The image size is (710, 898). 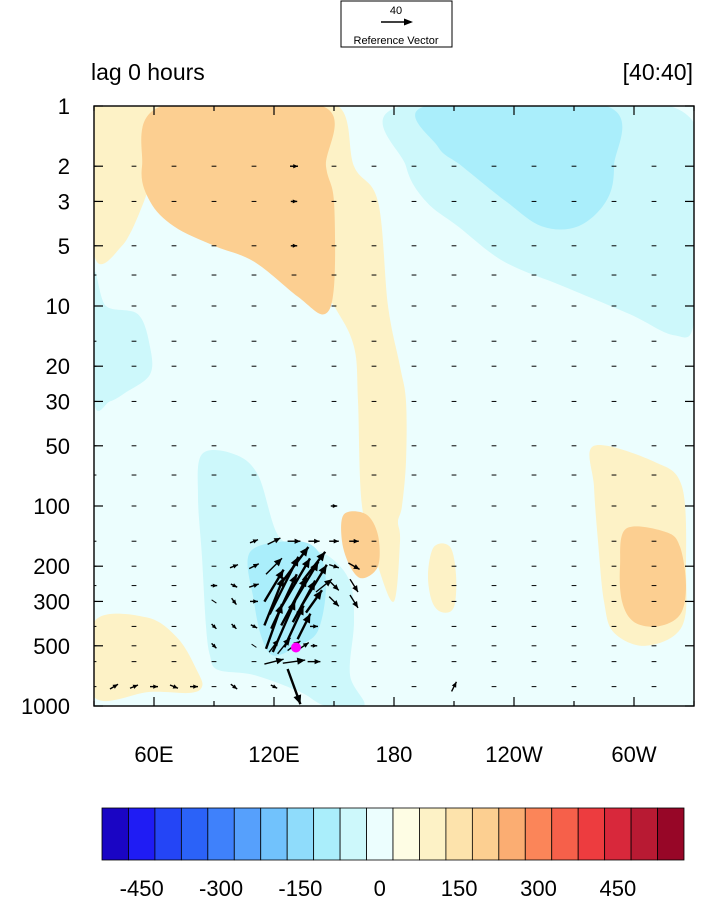 I want to click on reference-vector-legend: 40 Reference Vector, so click(x=396, y=24).